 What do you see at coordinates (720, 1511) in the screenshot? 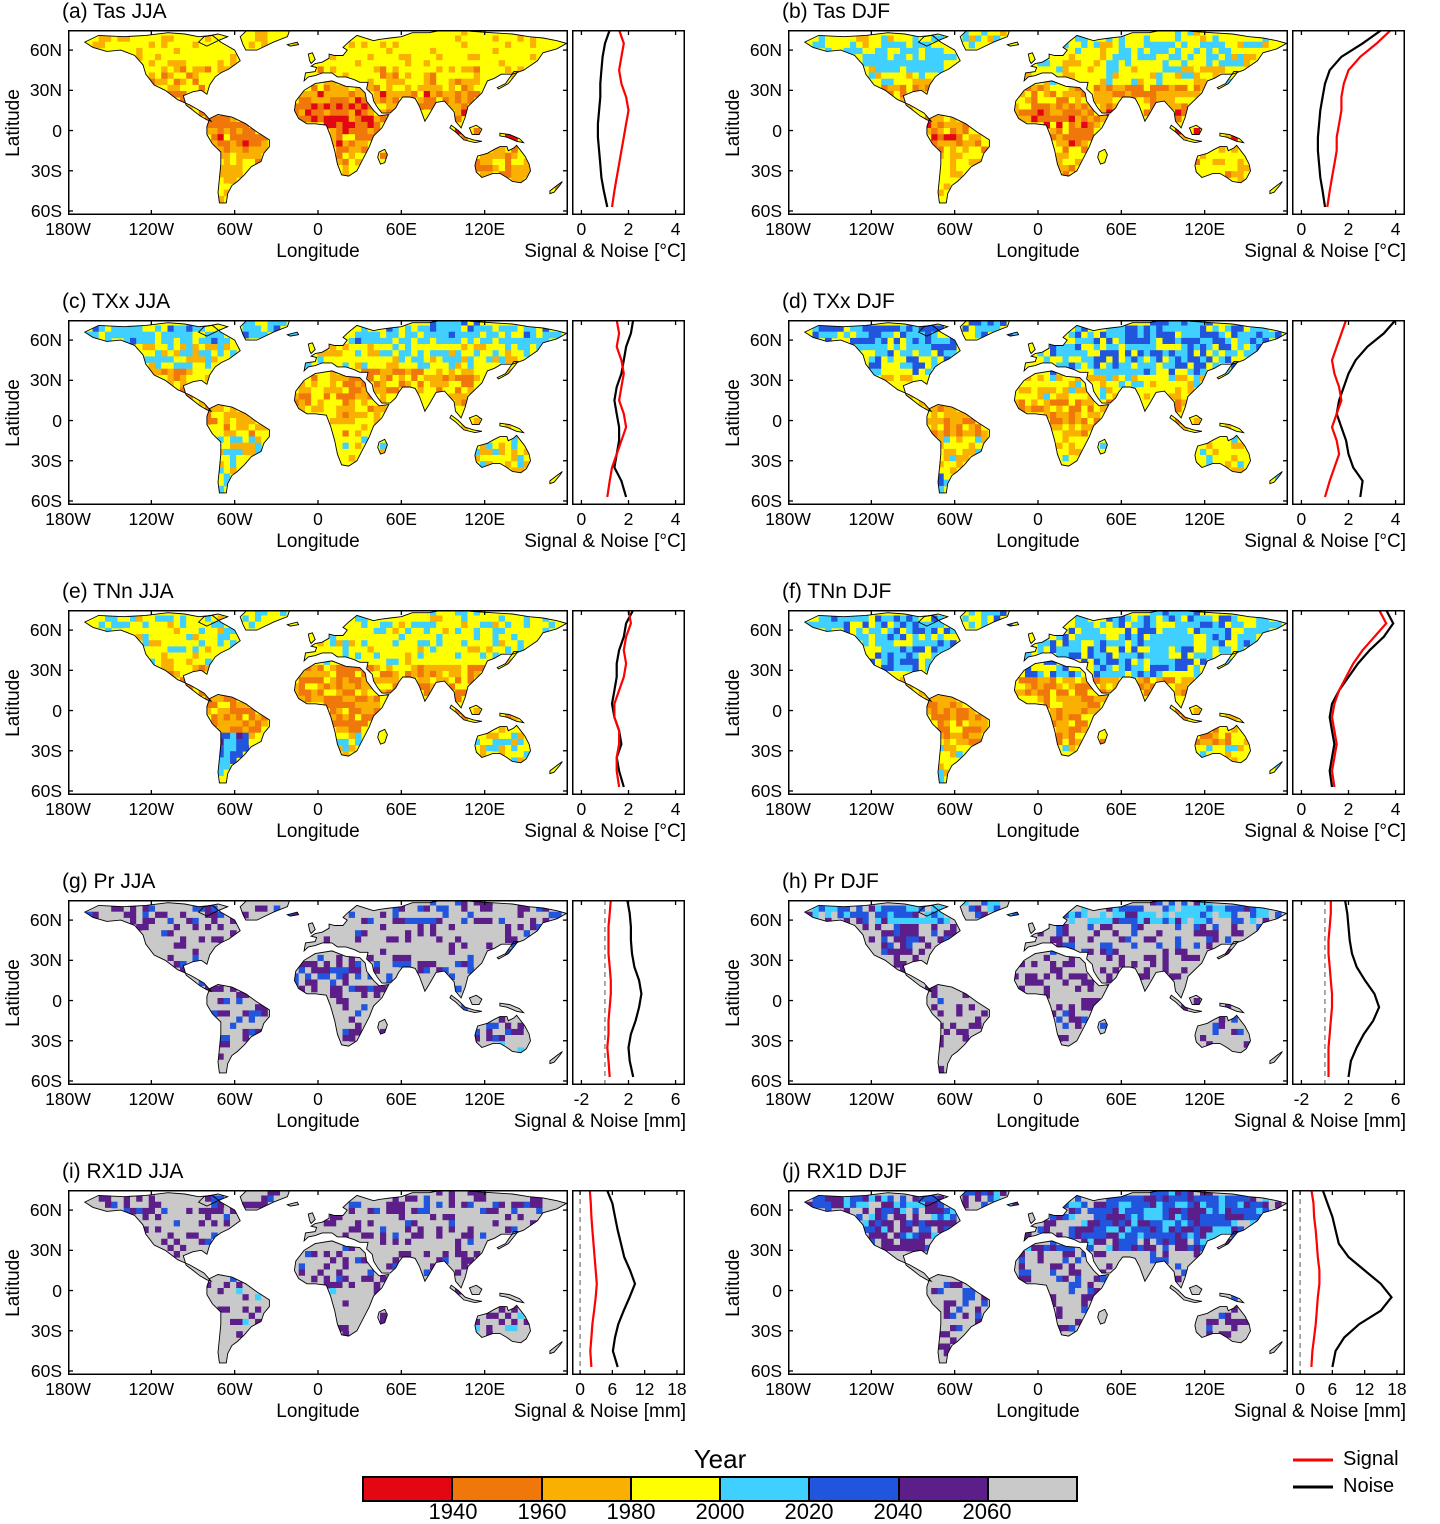
I see `colorbar-tick-label: 2000` at bounding box center [720, 1511].